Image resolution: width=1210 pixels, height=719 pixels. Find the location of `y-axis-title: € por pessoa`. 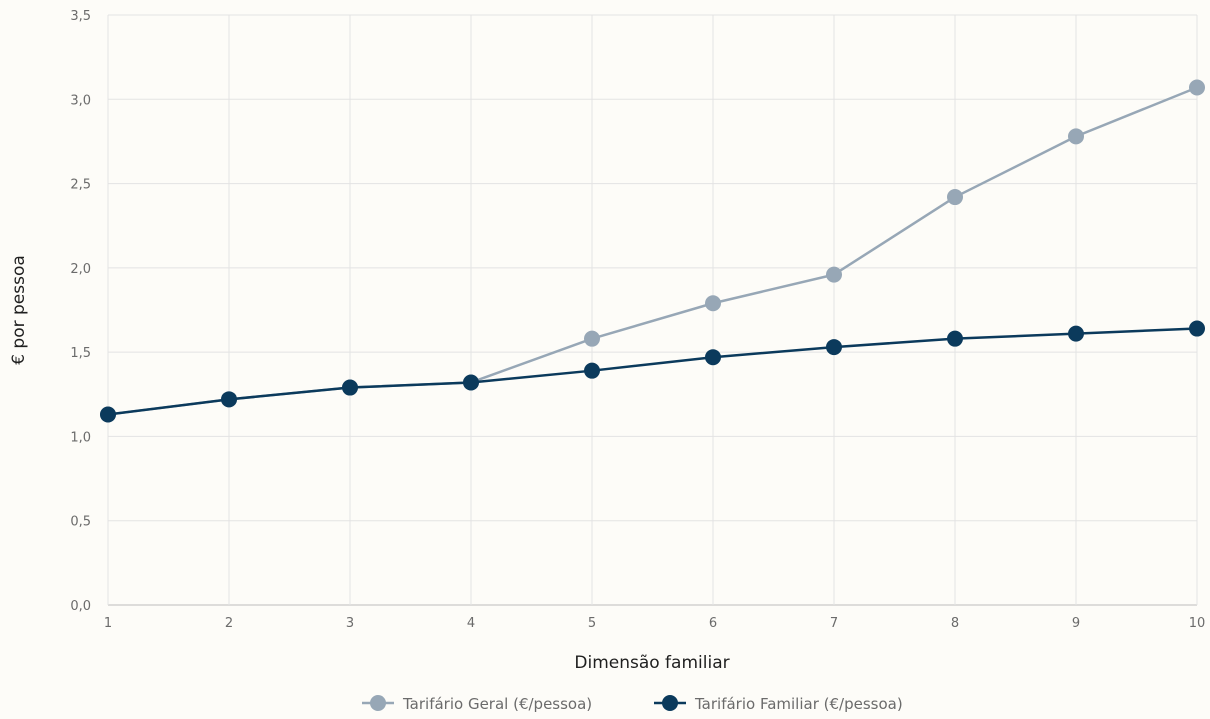

y-axis-title: € por pessoa is located at coordinates (19, 310).